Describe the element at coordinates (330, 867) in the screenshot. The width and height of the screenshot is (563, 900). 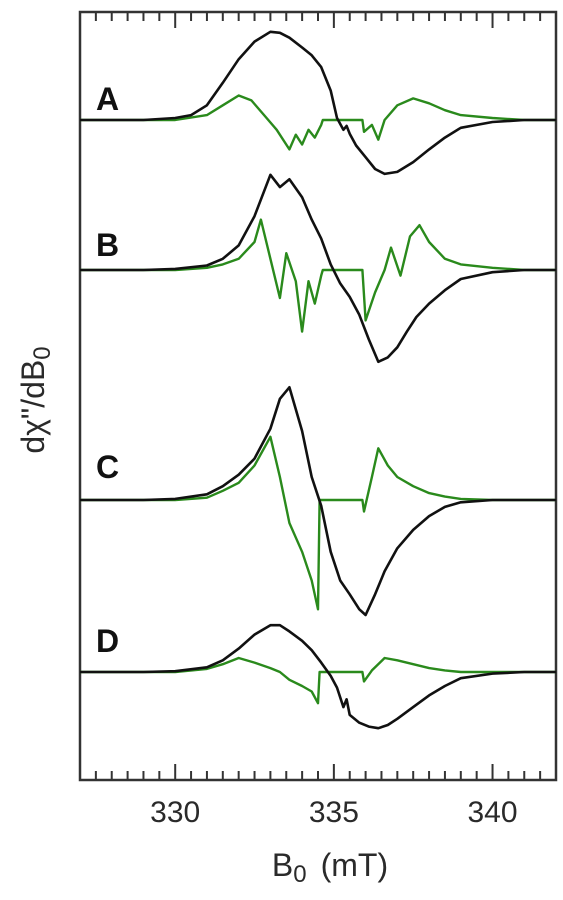
I see `x-axis-label: B0 (mT)` at that location.